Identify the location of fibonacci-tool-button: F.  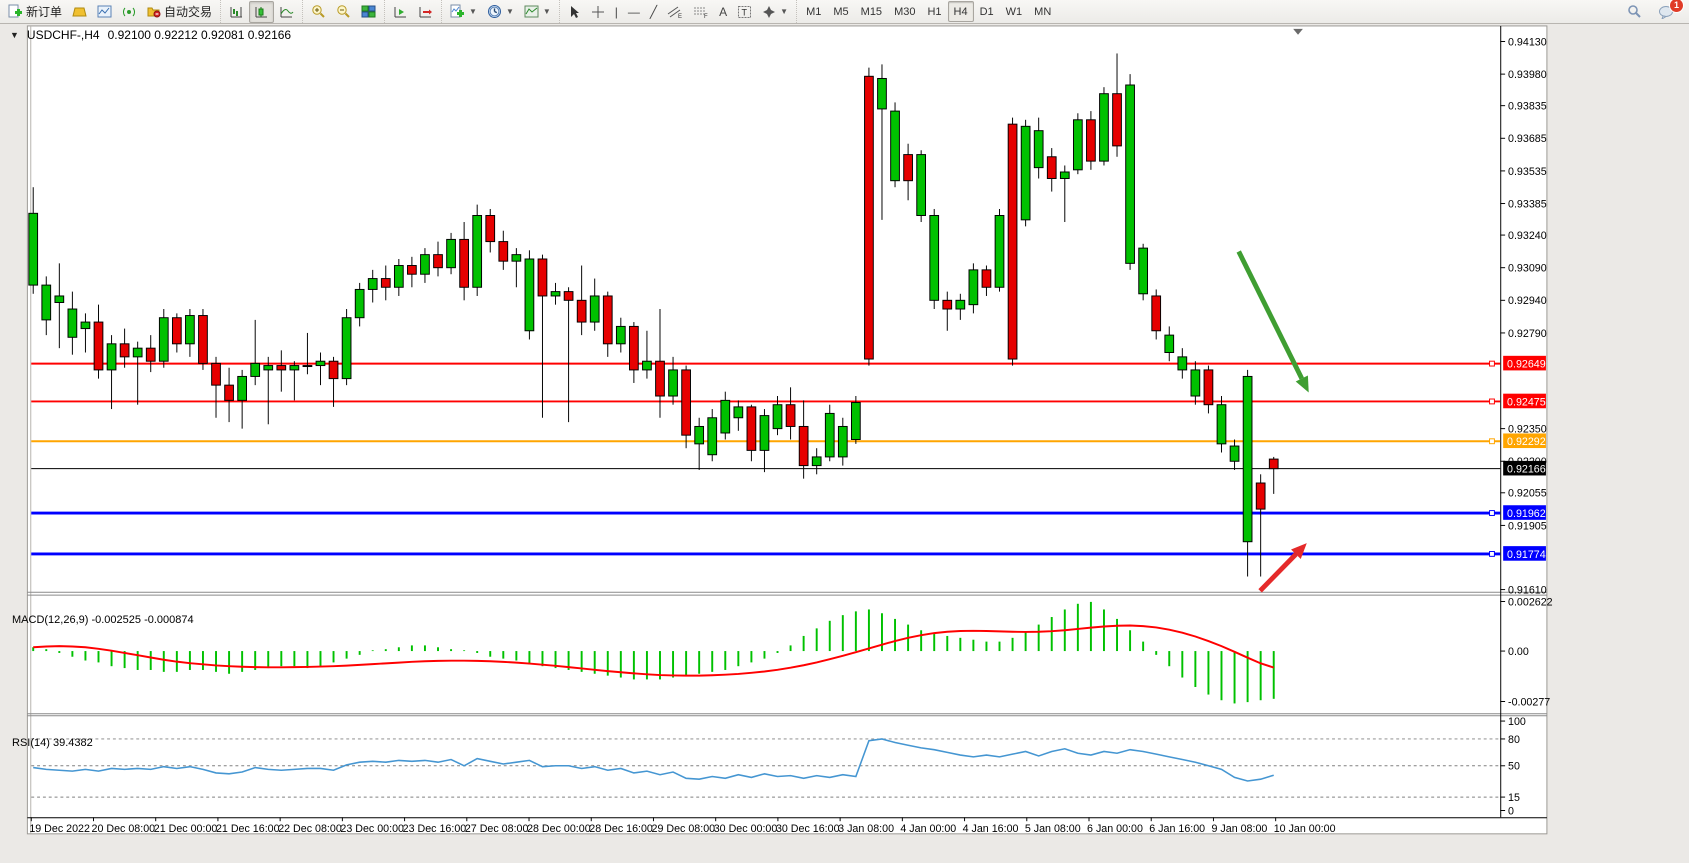
(701, 12).